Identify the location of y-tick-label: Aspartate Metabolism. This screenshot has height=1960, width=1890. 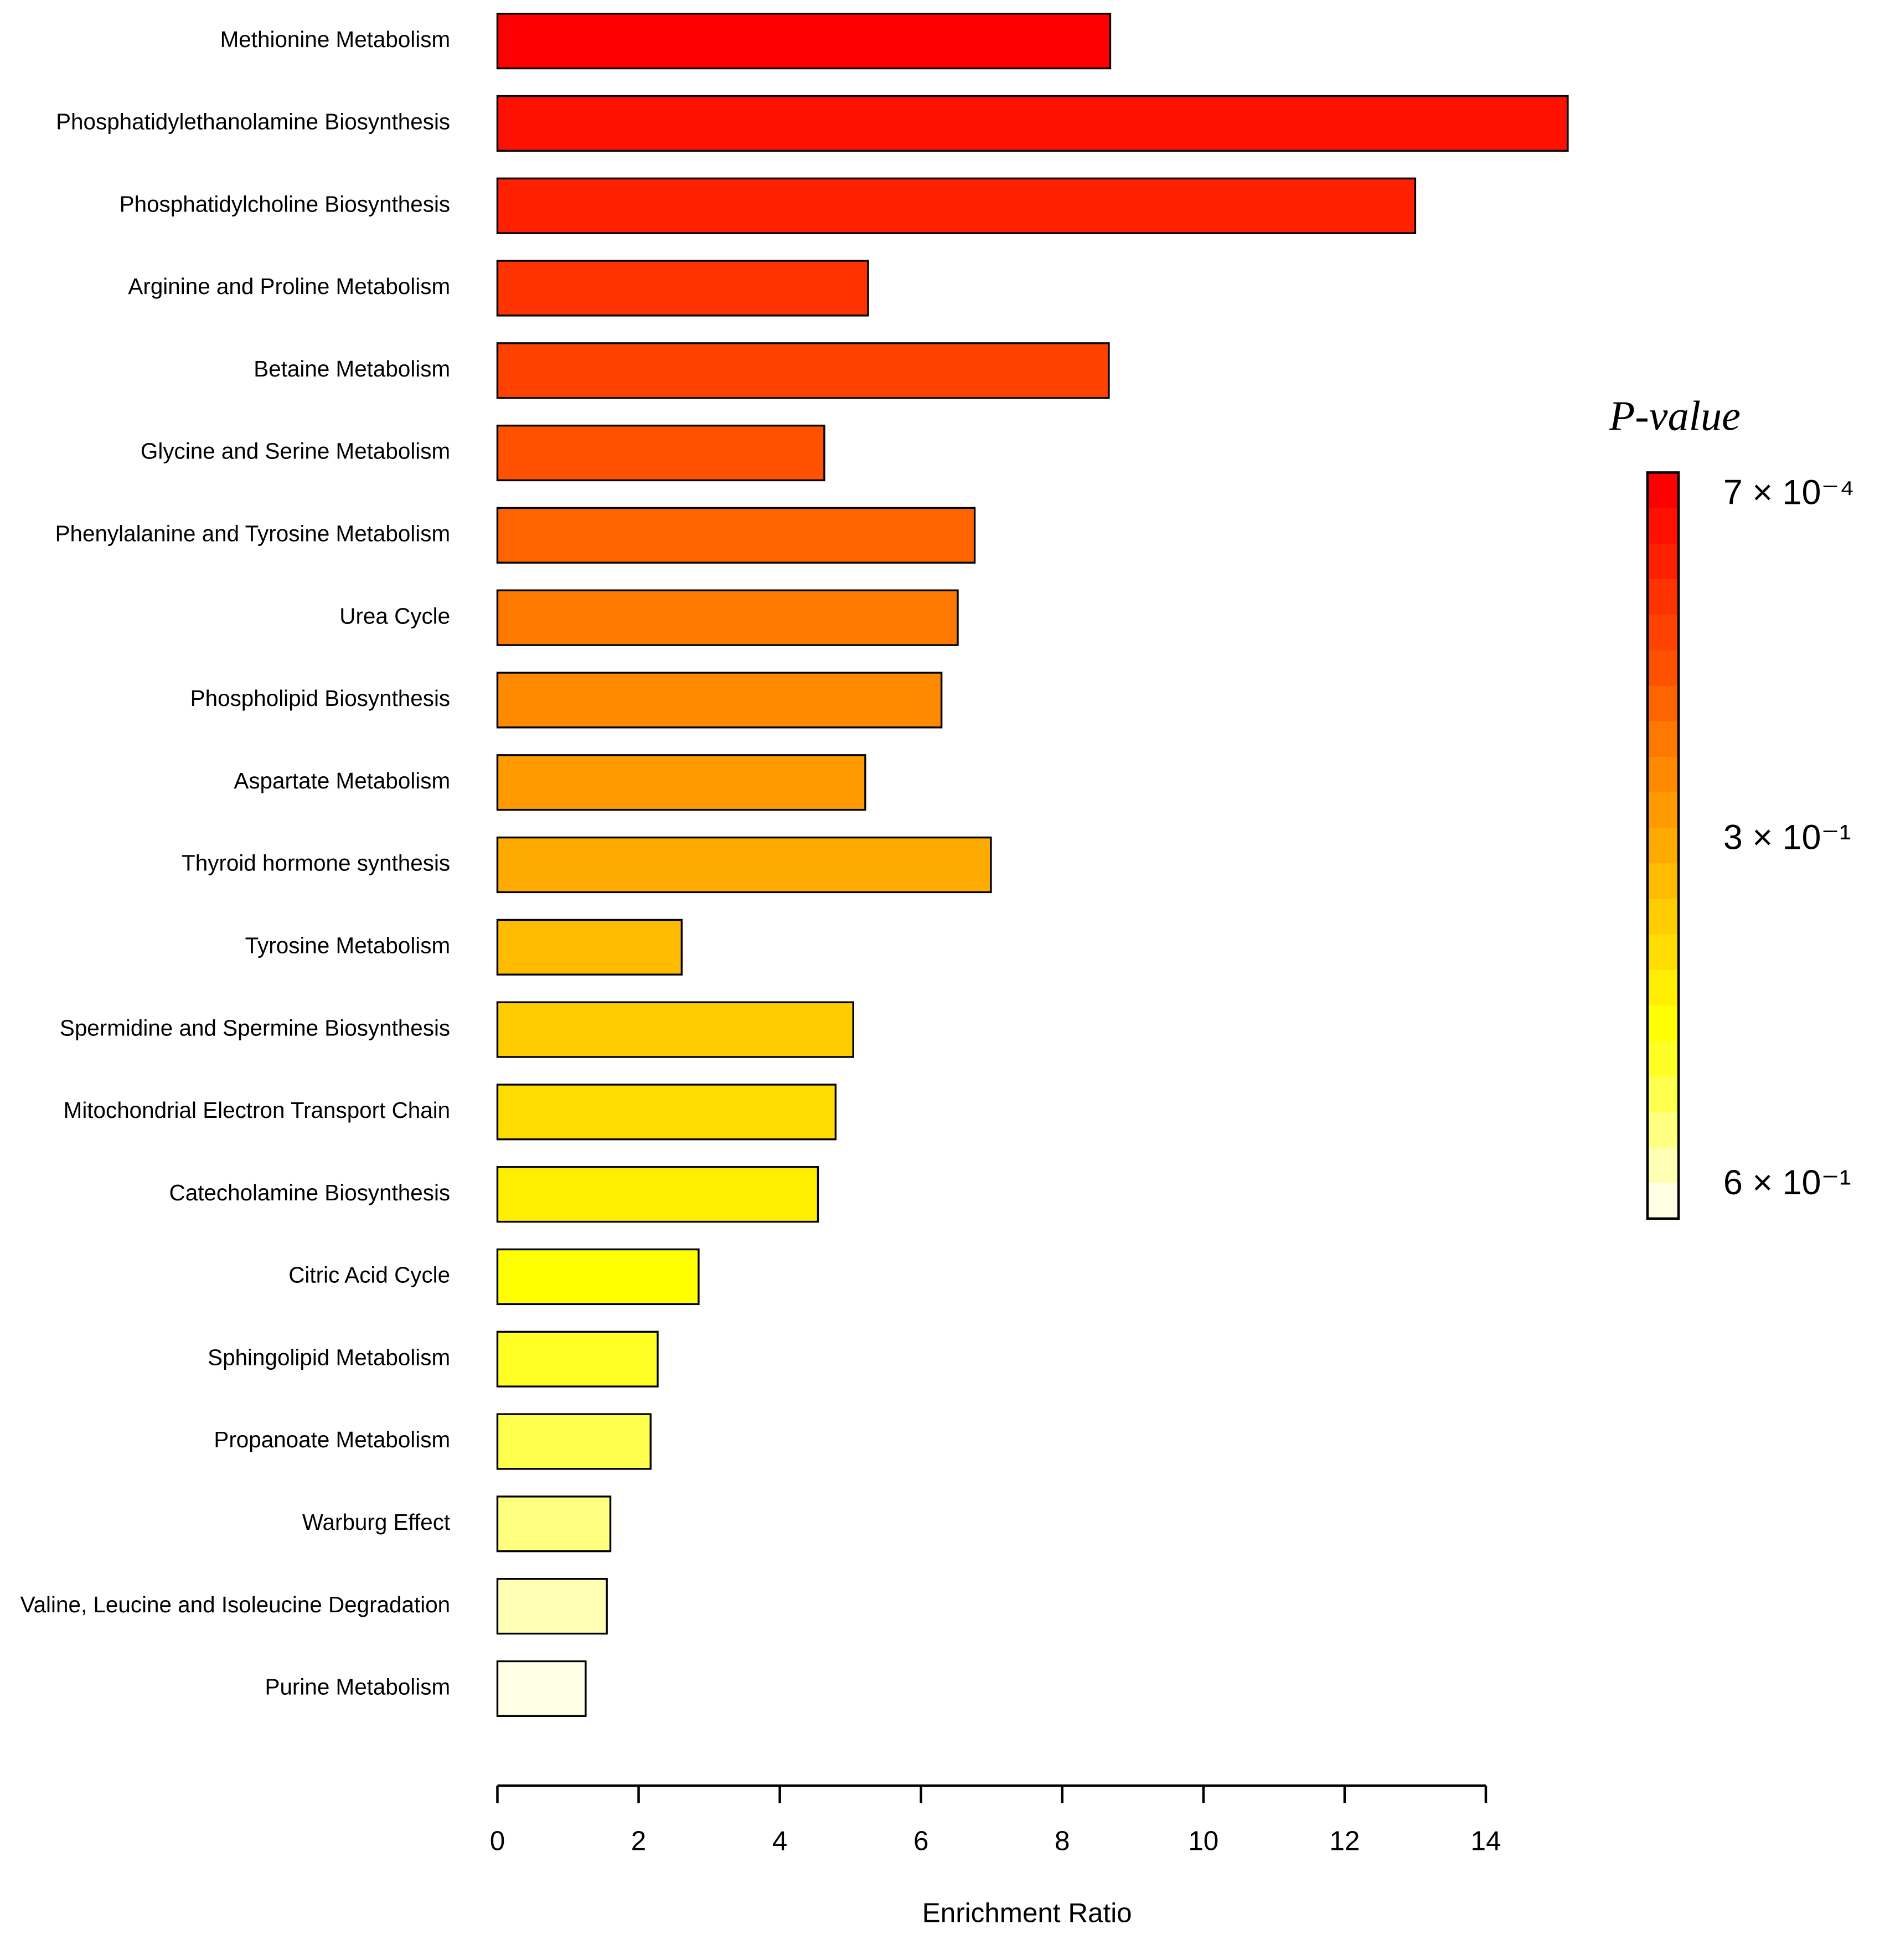
(342, 780).